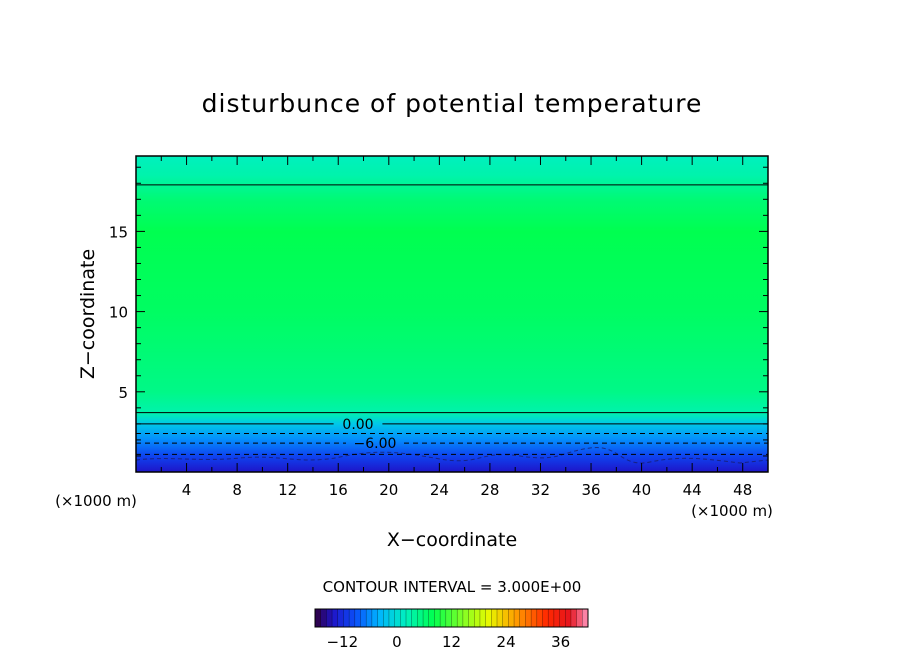 This screenshot has height=659, width=904. Describe the element at coordinates (357, 425) in the screenshot. I see `contour-label: 0.00` at that location.